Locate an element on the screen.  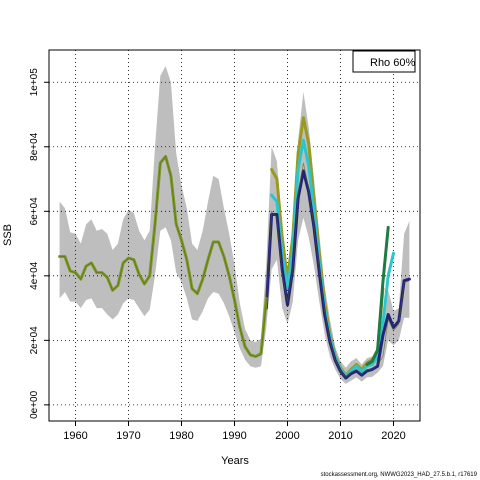
x-tick-label: 2020 is located at coordinates (393, 436).